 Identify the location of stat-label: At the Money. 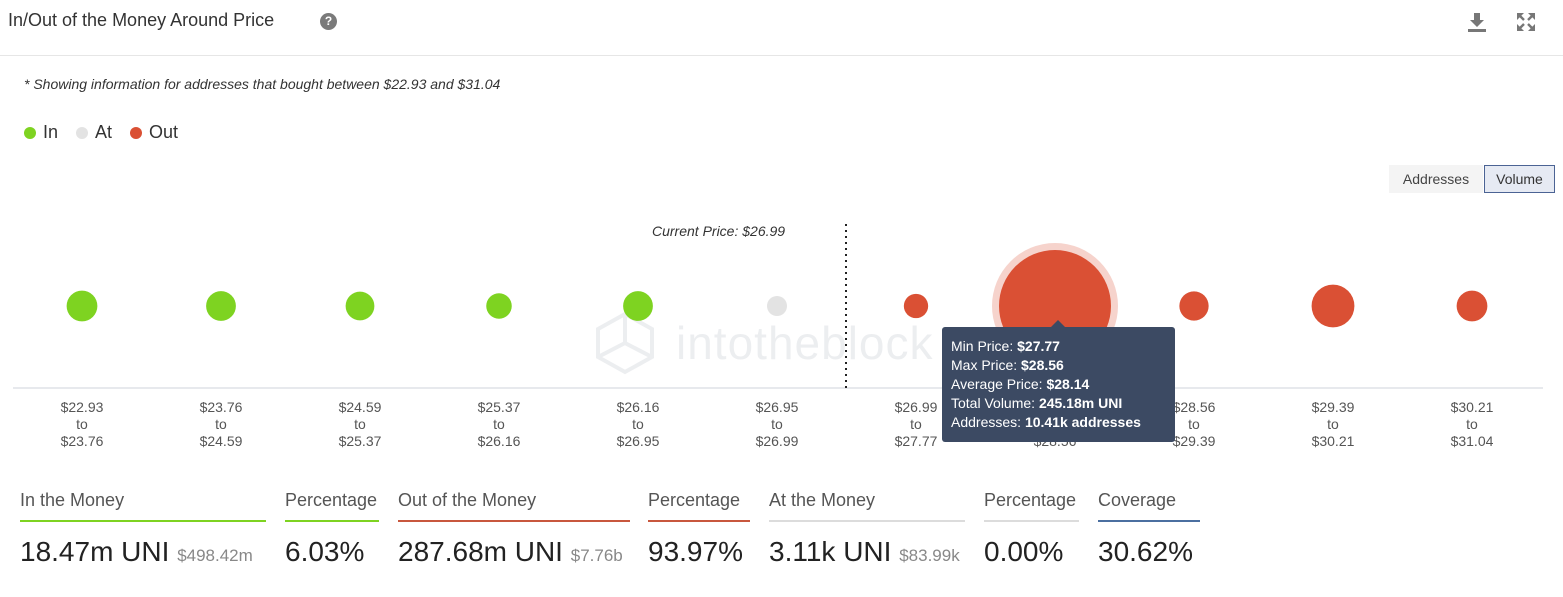
(822, 500).